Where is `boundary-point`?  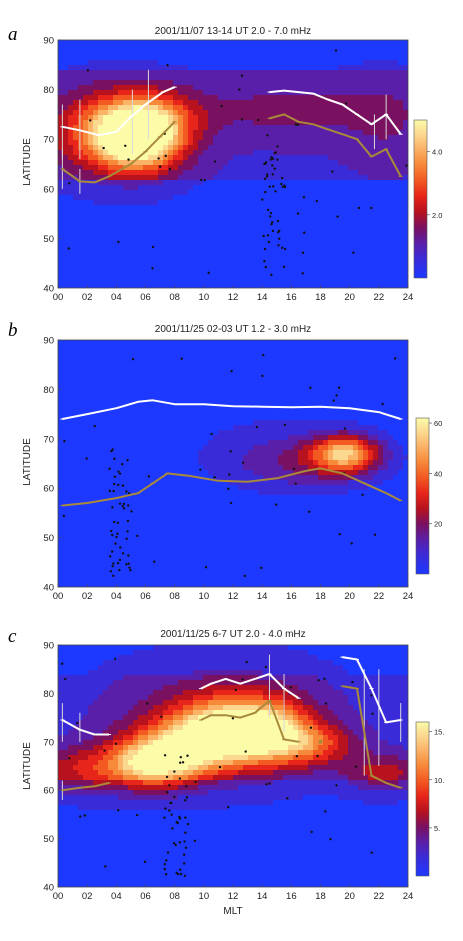
boundary-point is located at coordinates (320, 741).